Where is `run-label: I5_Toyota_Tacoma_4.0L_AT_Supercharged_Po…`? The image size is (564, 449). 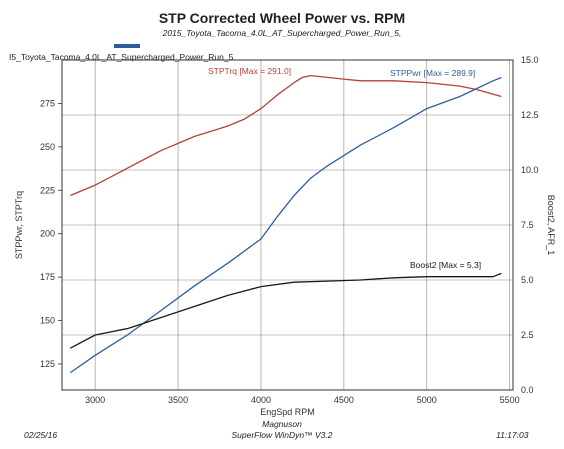
run-label: I5_Toyota_Tacoma_4.0L_AT_Supercharged_Po… is located at coordinates (121, 57).